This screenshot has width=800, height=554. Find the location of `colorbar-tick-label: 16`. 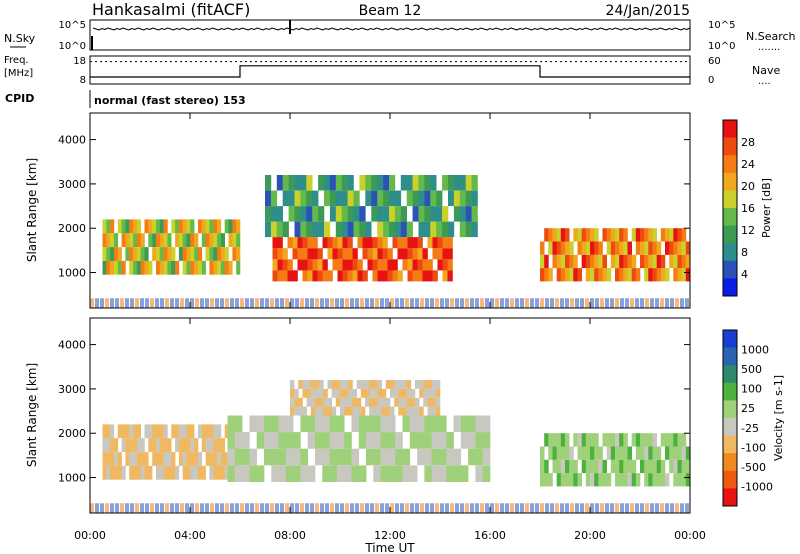

colorbar-tick-label: 16 is located at coordinates (748, 208).